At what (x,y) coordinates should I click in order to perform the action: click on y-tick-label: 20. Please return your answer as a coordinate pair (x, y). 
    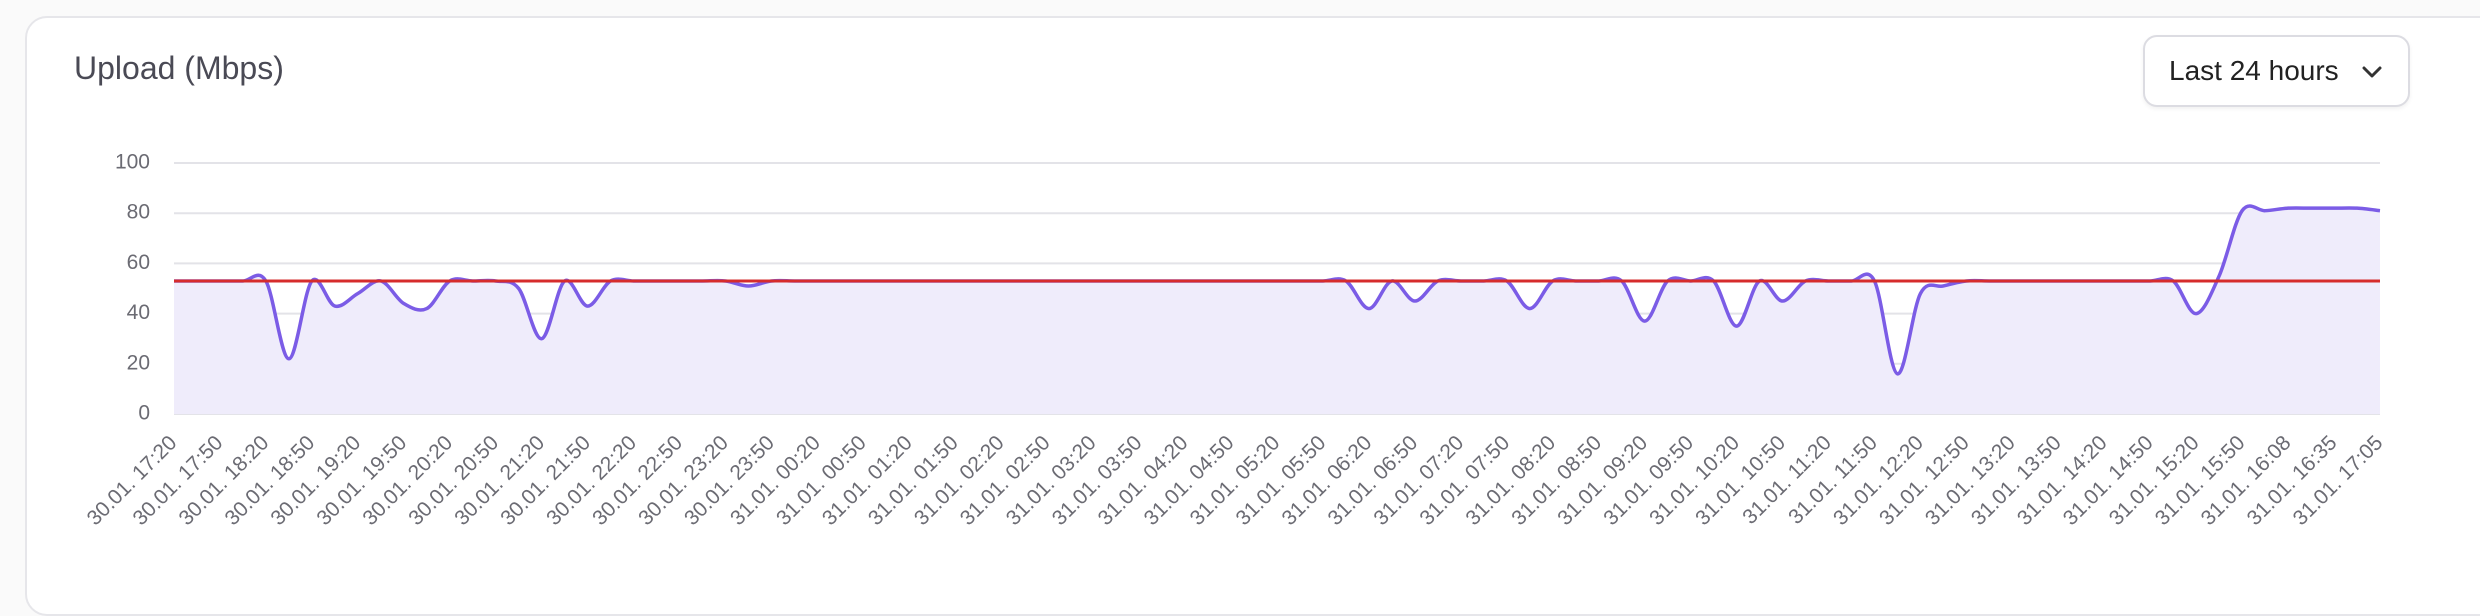
    Looking at the image, I should click on (138, 362).